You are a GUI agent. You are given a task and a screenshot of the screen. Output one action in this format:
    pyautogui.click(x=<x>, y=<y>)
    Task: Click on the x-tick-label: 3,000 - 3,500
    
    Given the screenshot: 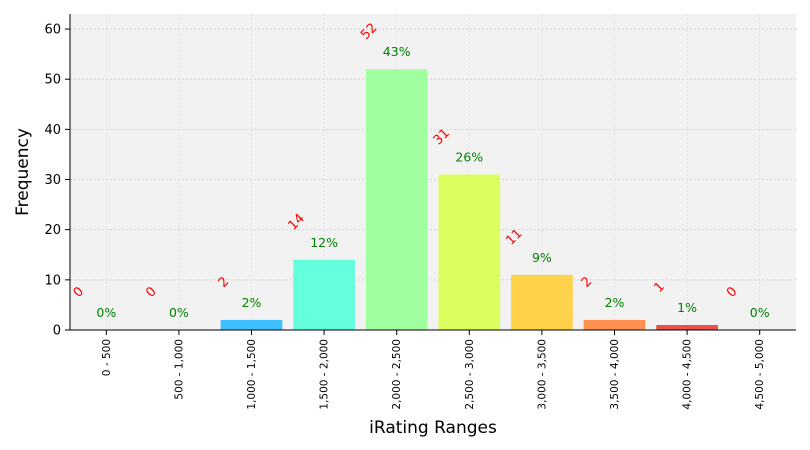 What is the action you would take?
    pyautogui.click(x=542, y=374)
    